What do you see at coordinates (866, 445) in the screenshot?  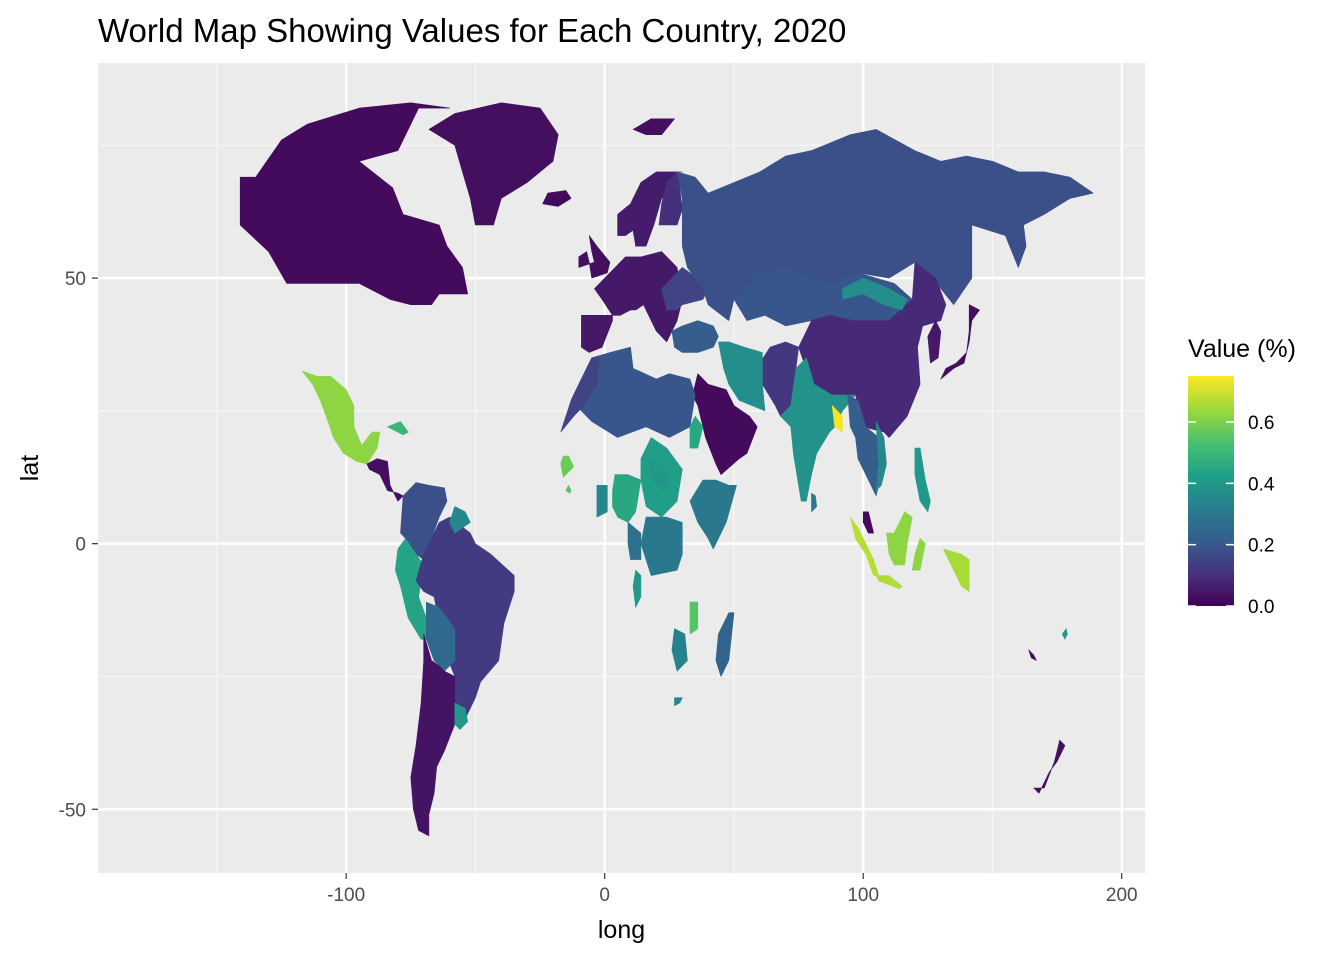 I see `region-southeast-asia` at bounding box center [866, 445].